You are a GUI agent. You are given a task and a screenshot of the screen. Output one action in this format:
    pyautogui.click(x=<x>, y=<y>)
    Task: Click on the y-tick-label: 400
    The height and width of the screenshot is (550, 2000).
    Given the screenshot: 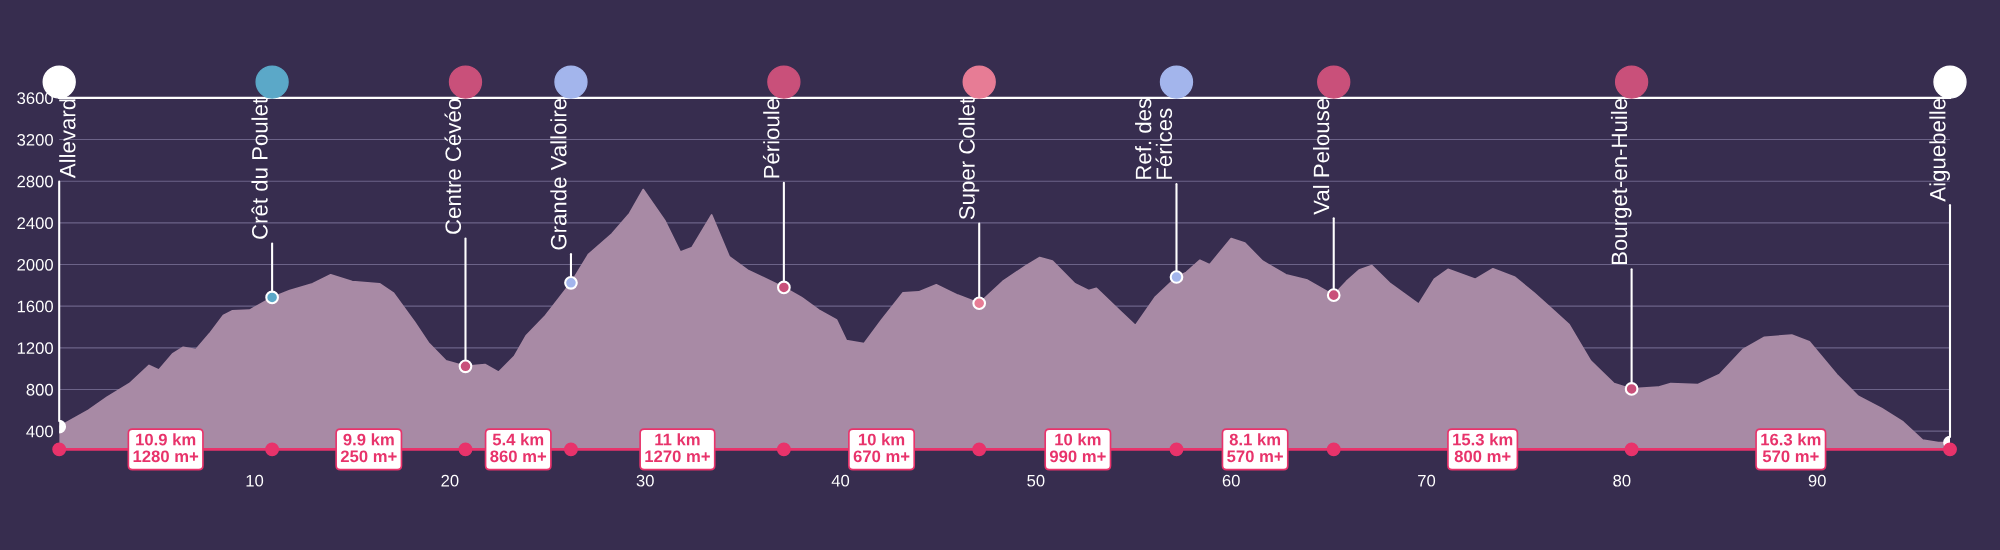 What is the action you would take?
    pyautogui.click(x=39, y=431)
    